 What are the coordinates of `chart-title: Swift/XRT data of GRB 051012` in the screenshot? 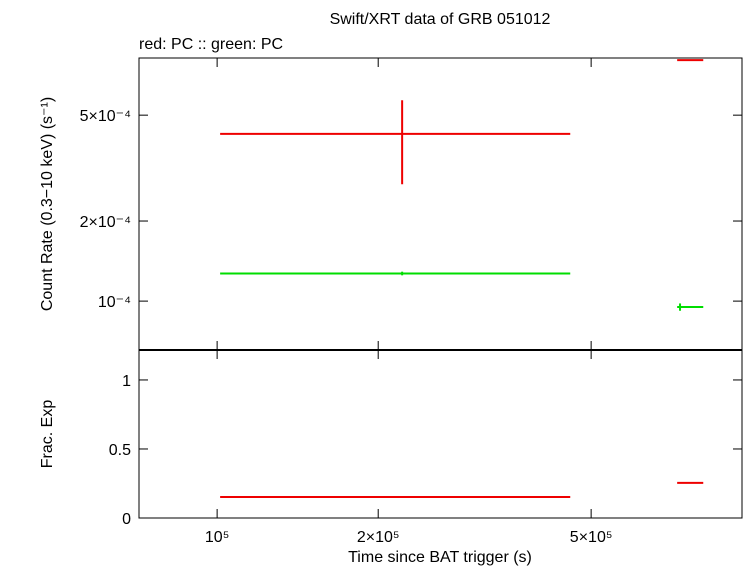 It's located at (440, 19).